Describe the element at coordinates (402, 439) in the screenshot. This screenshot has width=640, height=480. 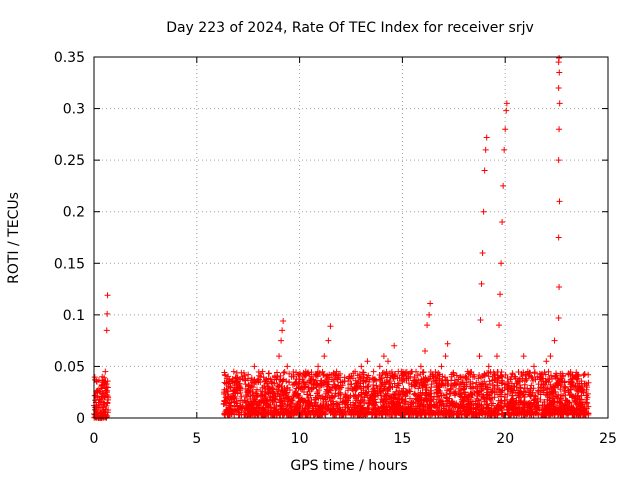
I see `x-tick-label: 15` at that location.